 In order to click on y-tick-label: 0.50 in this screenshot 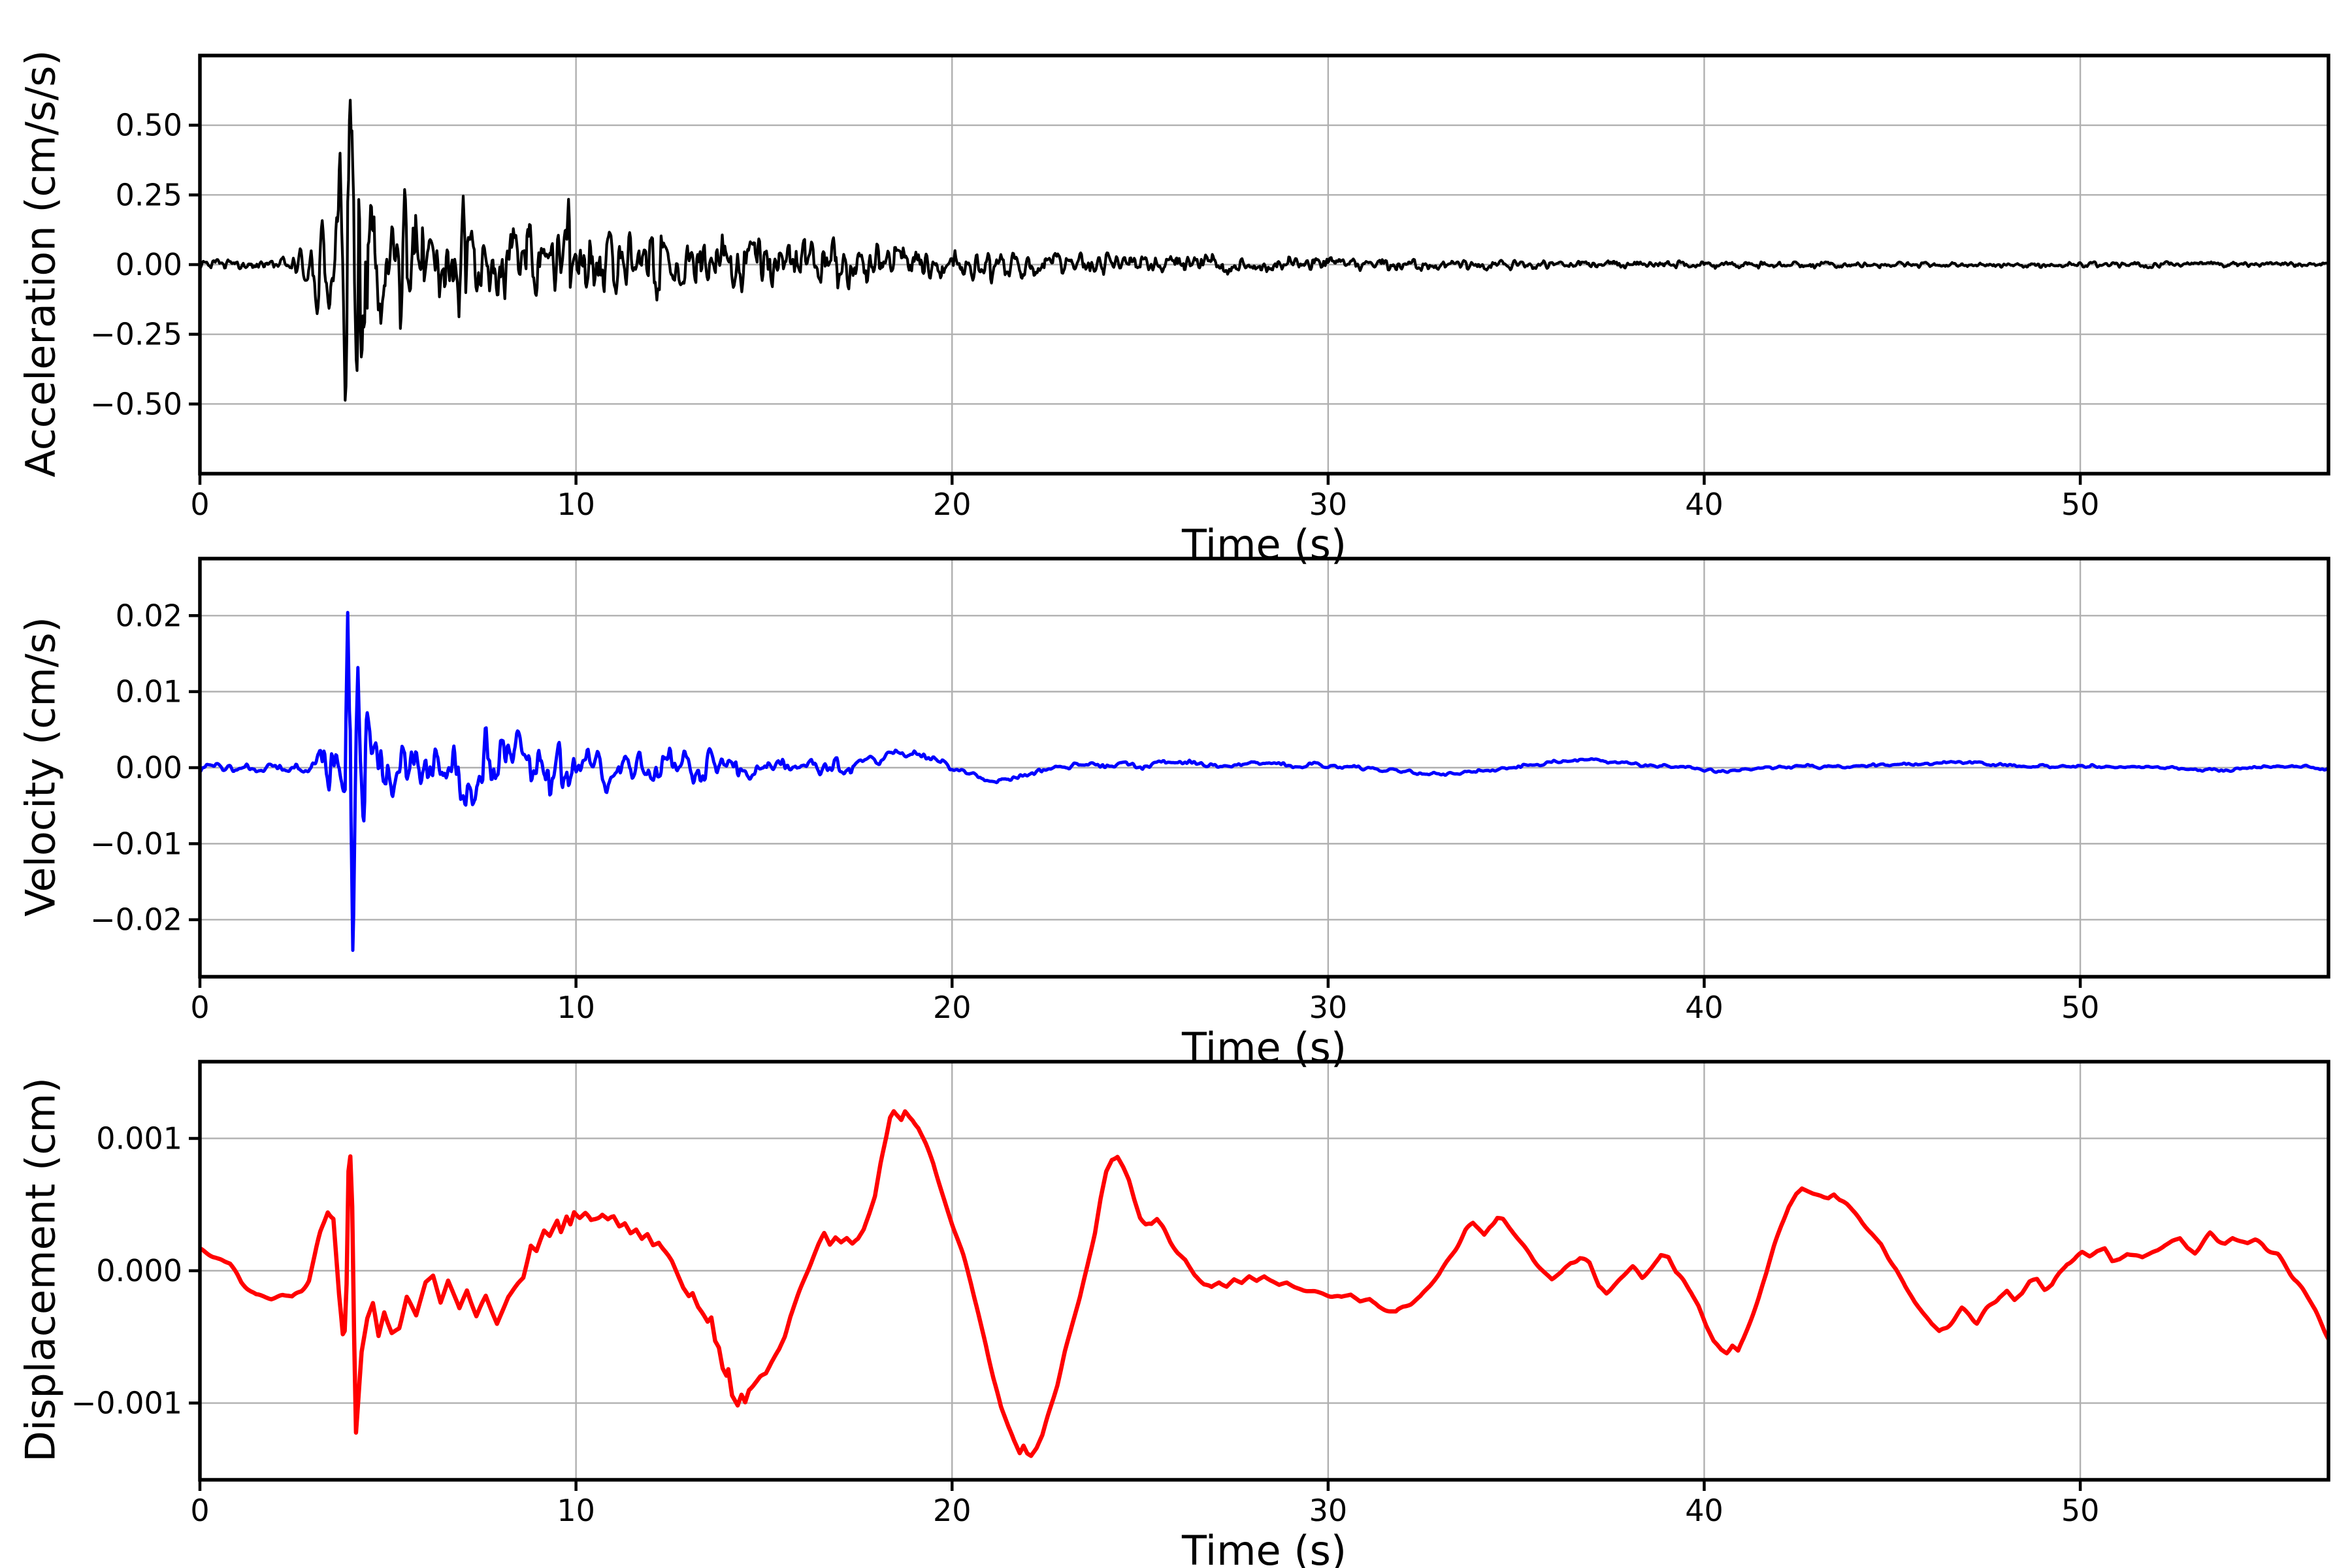, I will do `click(149, 125)`.